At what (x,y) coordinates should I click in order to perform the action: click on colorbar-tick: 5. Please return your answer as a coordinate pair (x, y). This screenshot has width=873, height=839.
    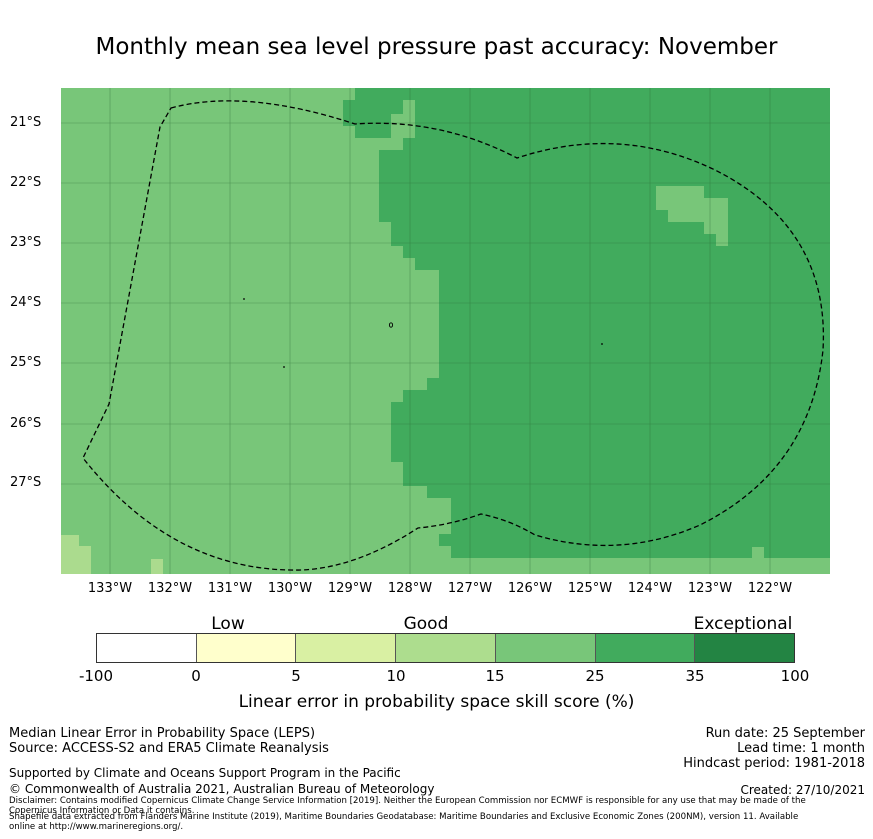
    Looking at the image, I should click on (296, 676).